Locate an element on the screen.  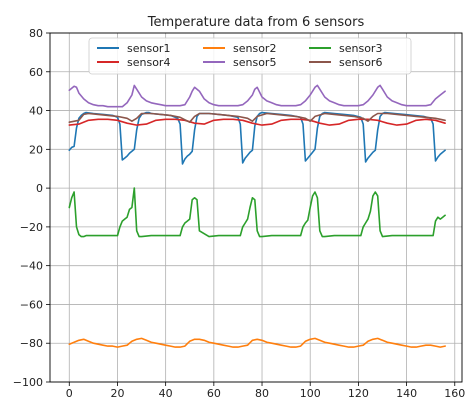
x-tick-label: 0 is located at coordinates (69, 393).